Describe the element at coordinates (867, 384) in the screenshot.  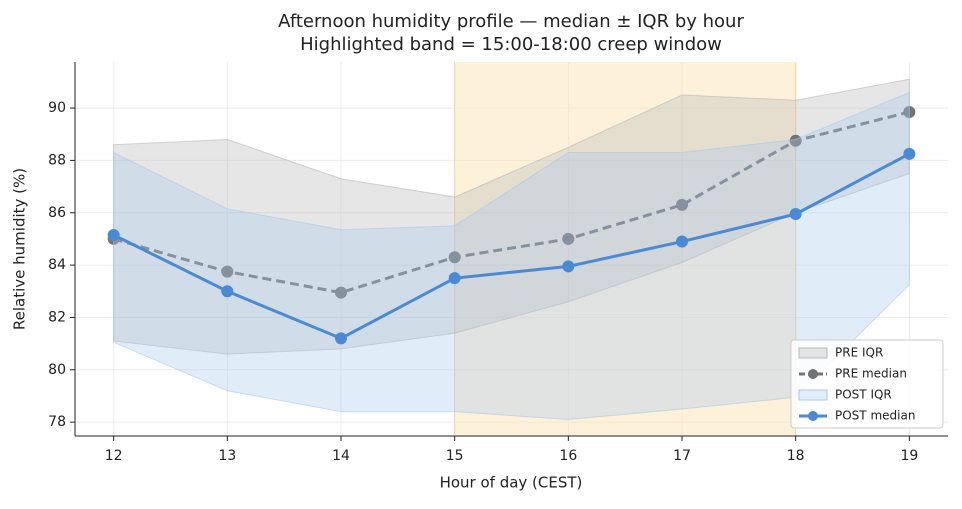
I see `legend-box` at that location.